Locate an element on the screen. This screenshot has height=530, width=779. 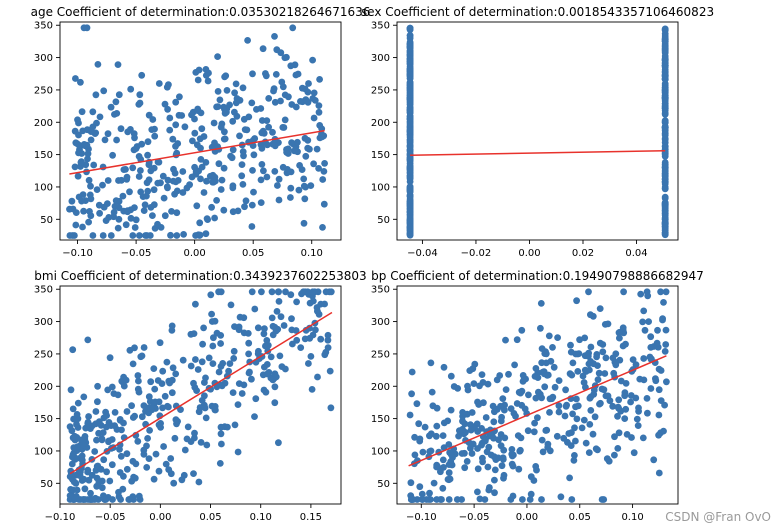
scatter-points is located at coordinates (538, 395).